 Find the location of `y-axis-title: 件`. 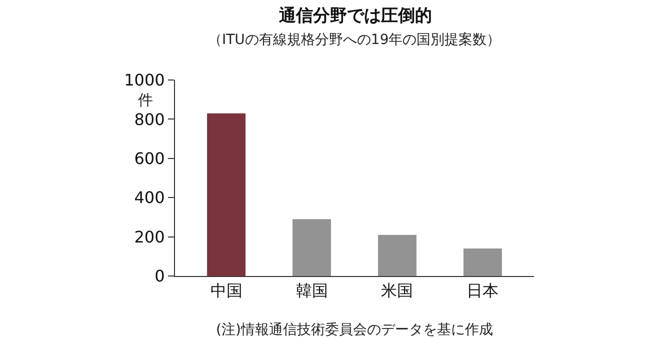

y-axis-title: 件 is located at coordinates (145, 100).